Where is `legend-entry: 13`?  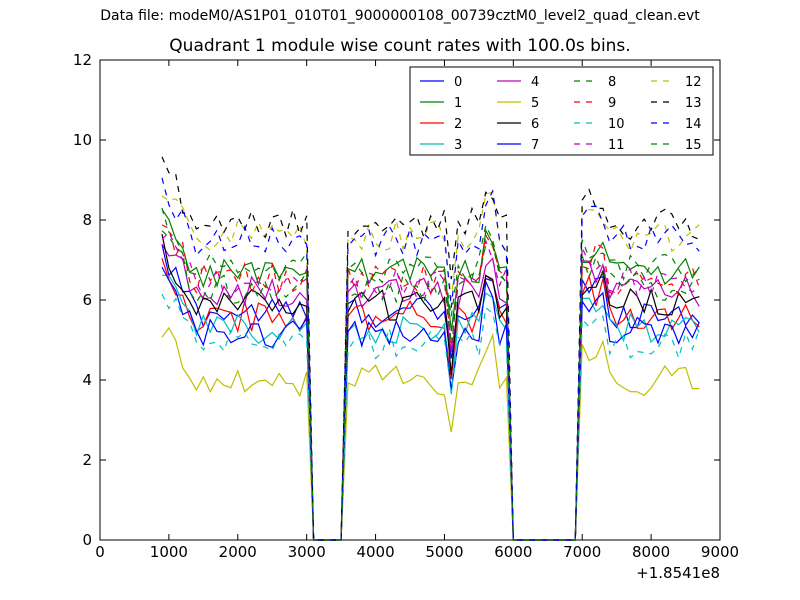
legend-entry: 13 is located at coordinates (693, 103).